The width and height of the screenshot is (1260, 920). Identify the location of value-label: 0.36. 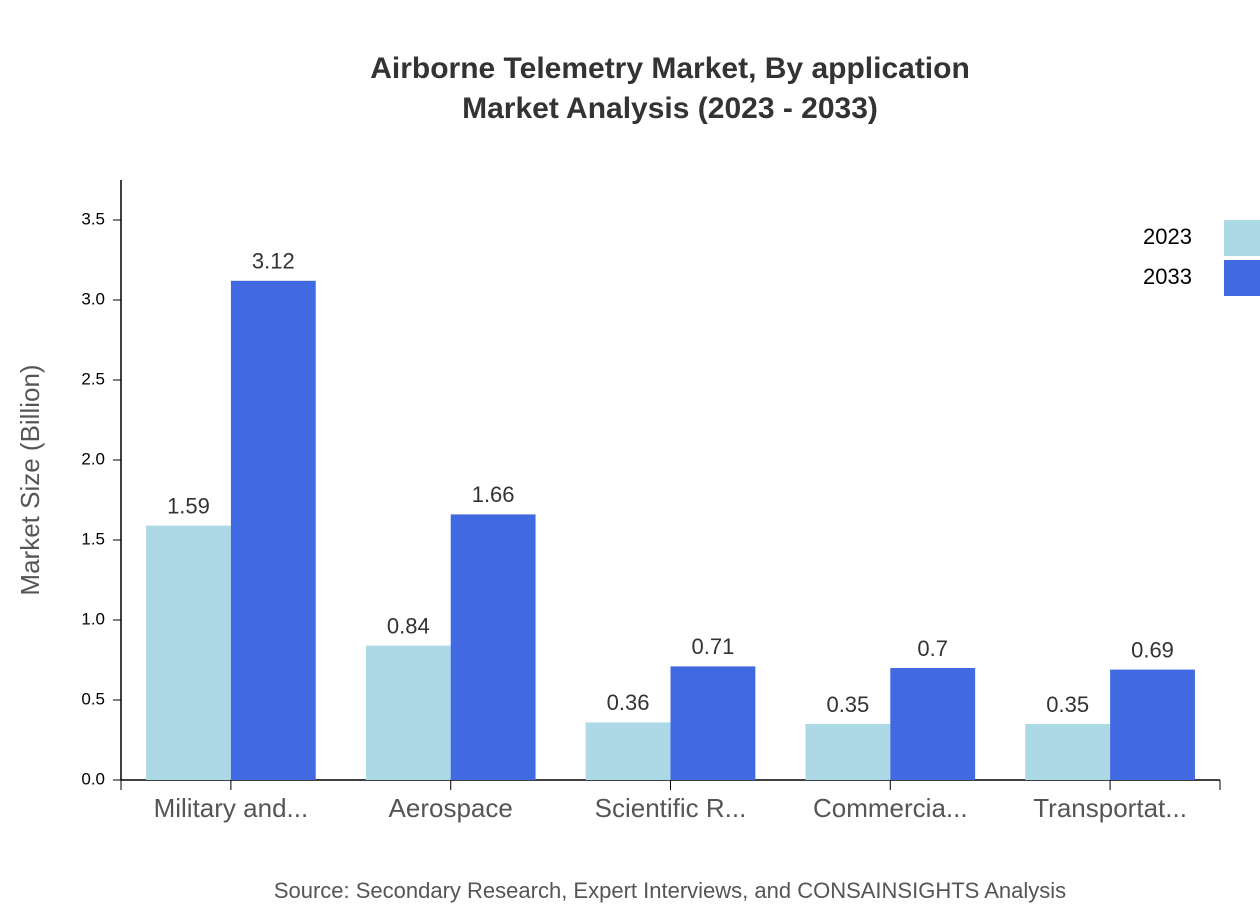
(628, 702).